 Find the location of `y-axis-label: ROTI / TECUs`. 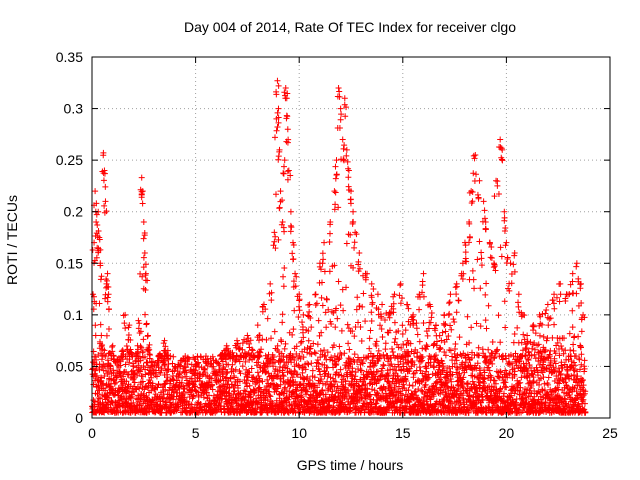

y-axis-label: ROTI / TECUs is located at coordinates (12, 240).